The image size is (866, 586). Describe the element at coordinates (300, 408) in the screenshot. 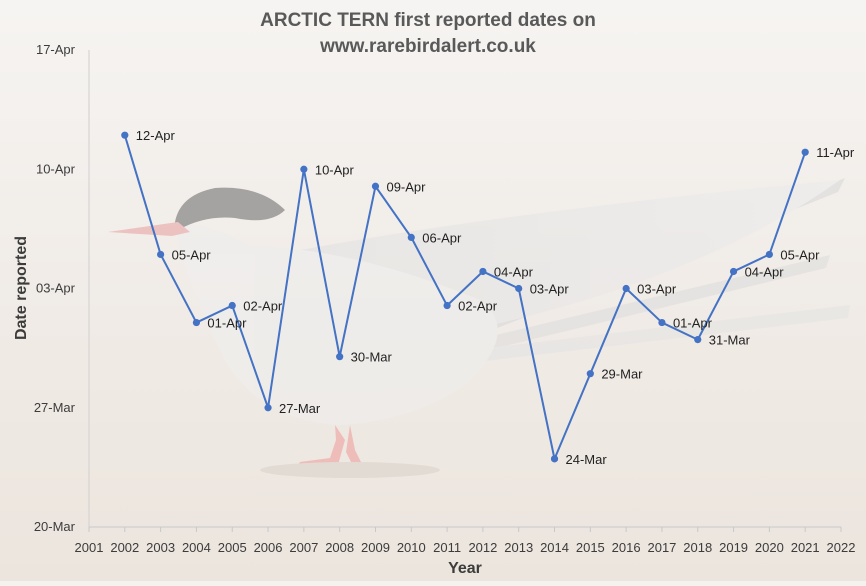

I see `data-label: 27-Mar` at that location.